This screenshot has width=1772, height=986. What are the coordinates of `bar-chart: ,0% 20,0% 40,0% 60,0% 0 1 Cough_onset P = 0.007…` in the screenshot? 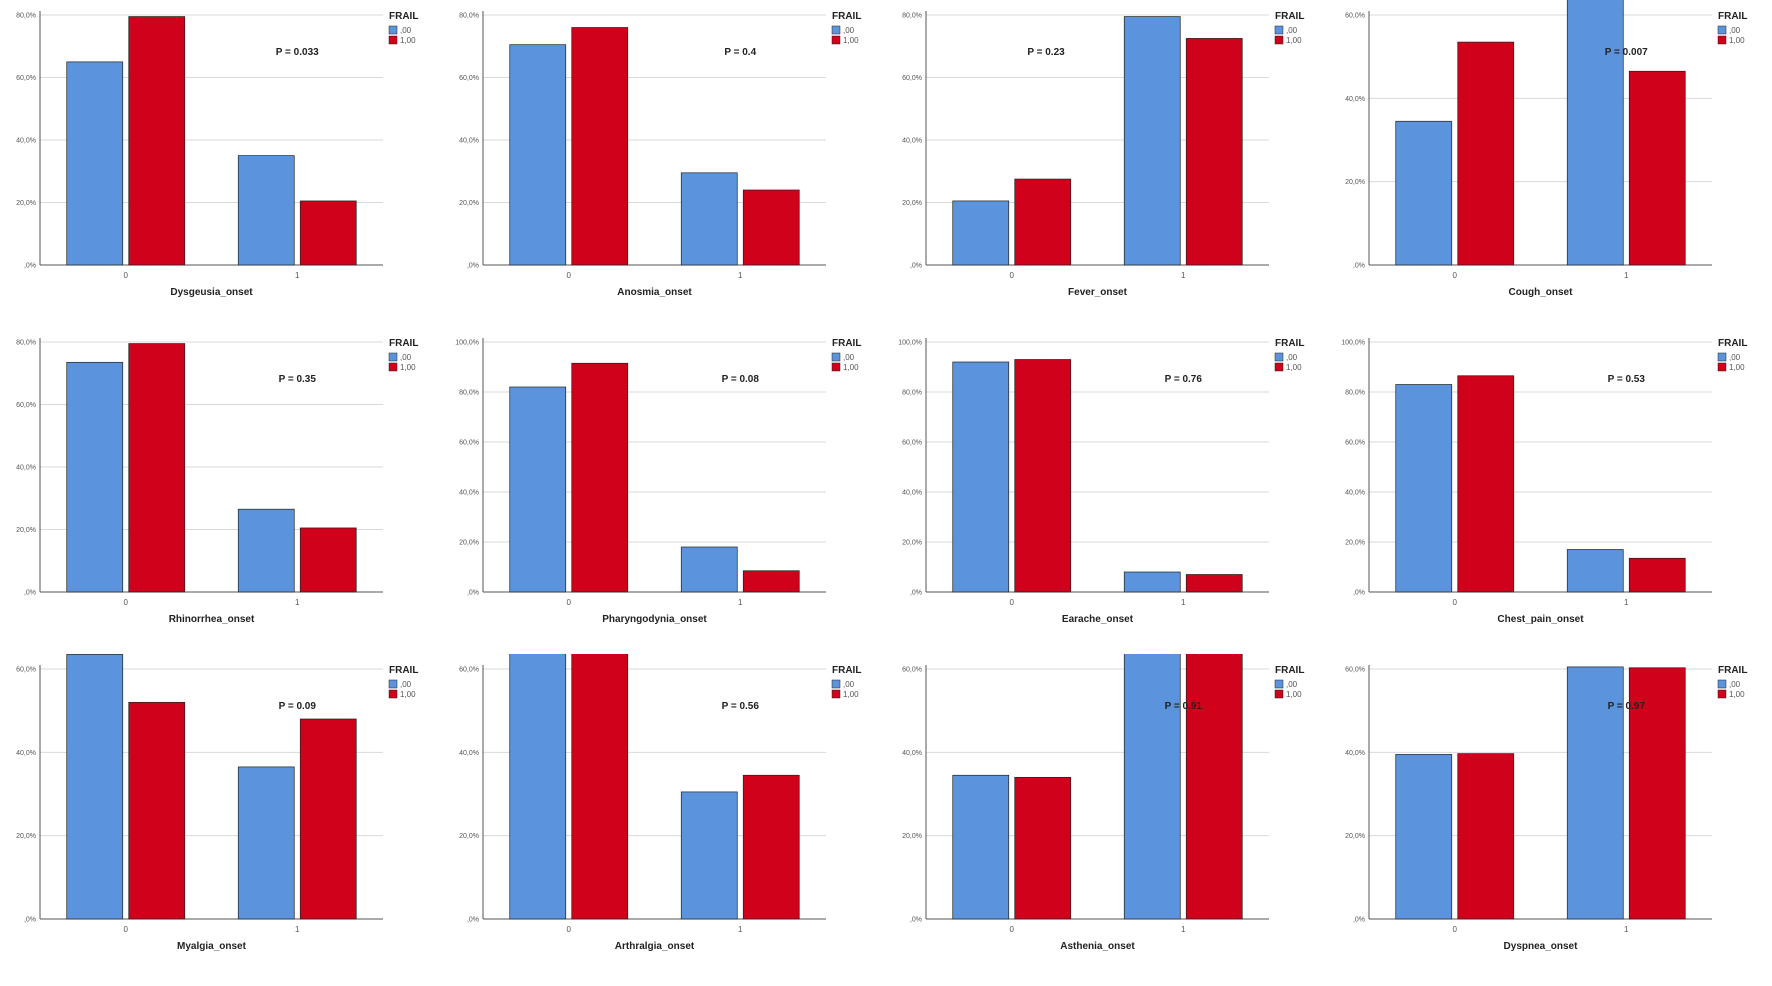 It's located at (1546, 149).